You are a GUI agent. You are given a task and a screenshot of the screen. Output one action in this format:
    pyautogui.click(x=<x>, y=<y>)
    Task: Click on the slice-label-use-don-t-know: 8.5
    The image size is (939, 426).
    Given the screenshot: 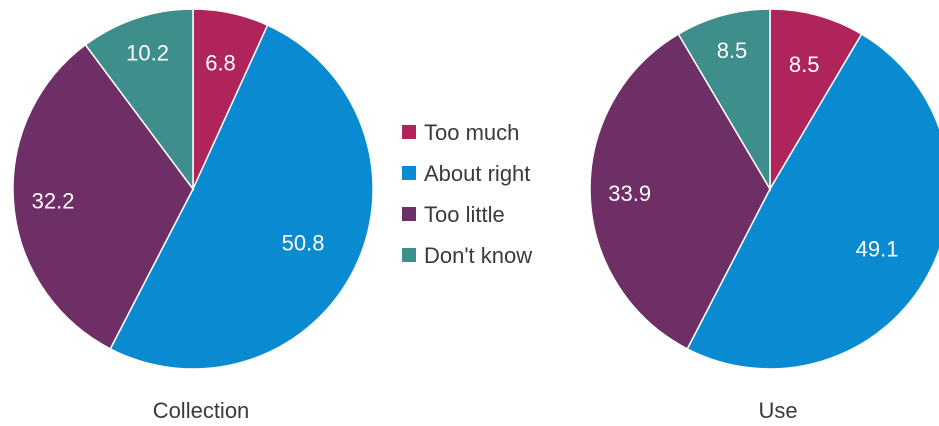 What is the action you would take?
    pyautogui.click(x=732, y=50)
    